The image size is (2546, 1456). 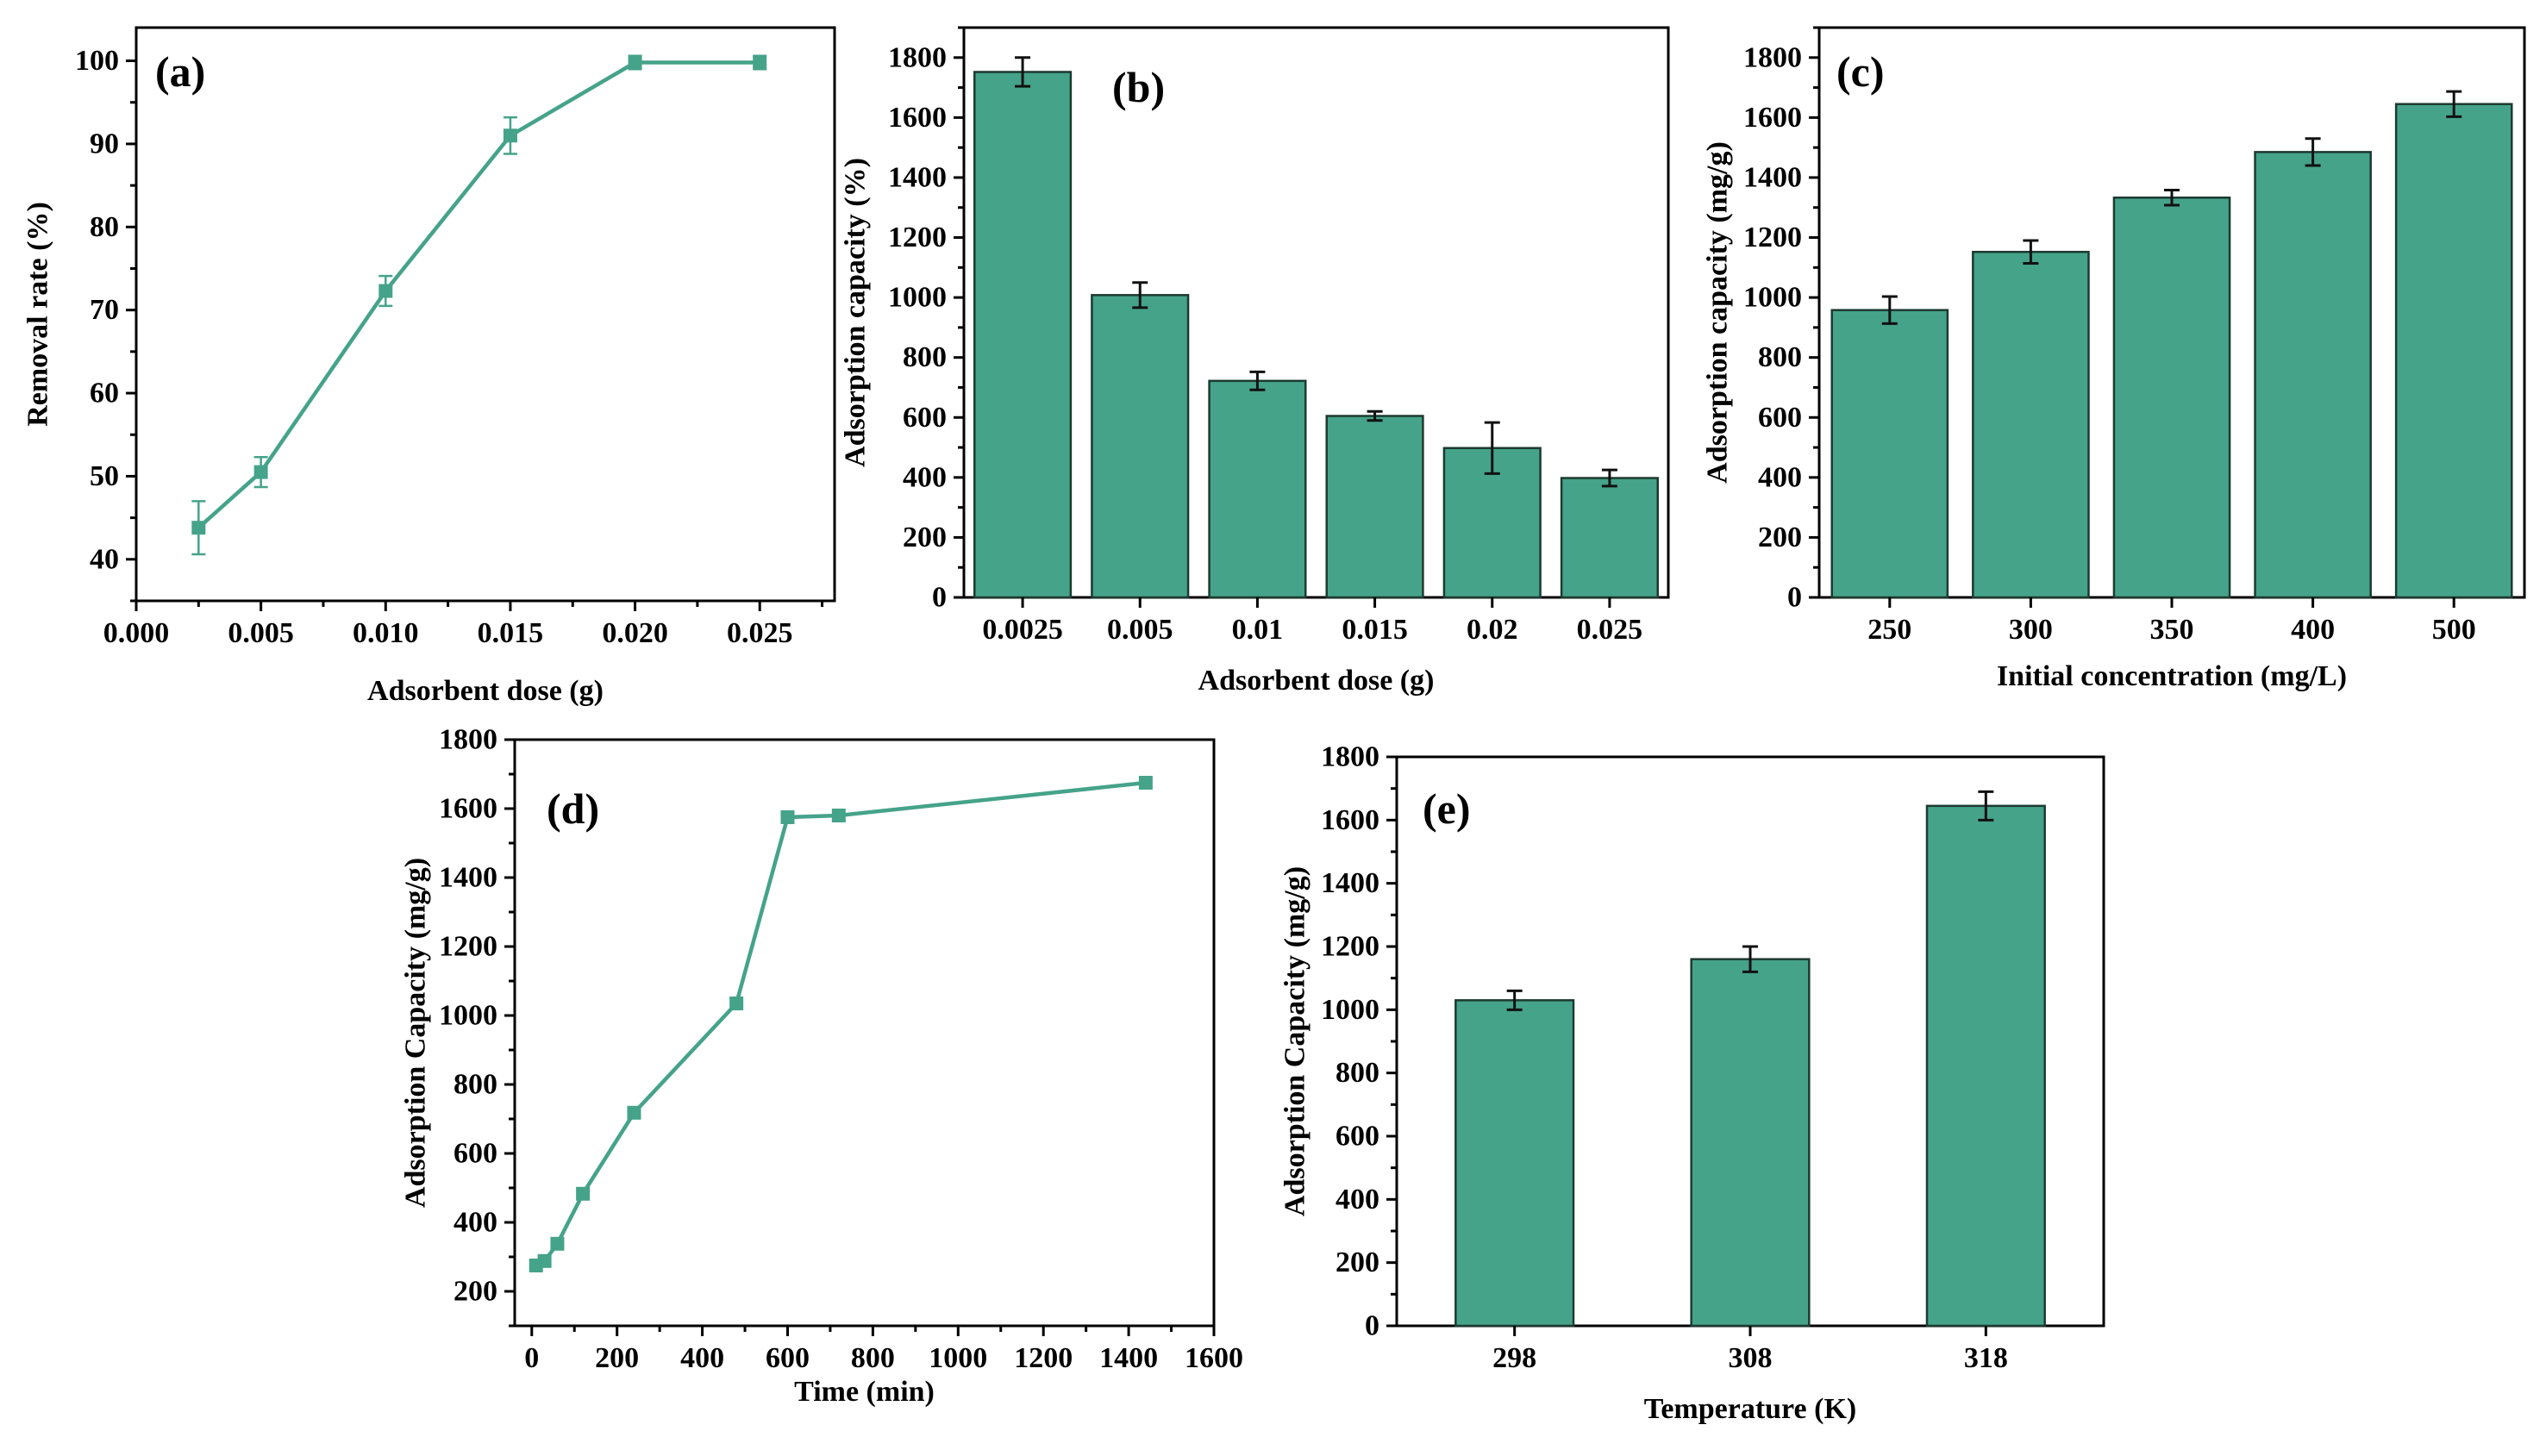 I want to click on panel-label: (a), so click(x=180, y=72).